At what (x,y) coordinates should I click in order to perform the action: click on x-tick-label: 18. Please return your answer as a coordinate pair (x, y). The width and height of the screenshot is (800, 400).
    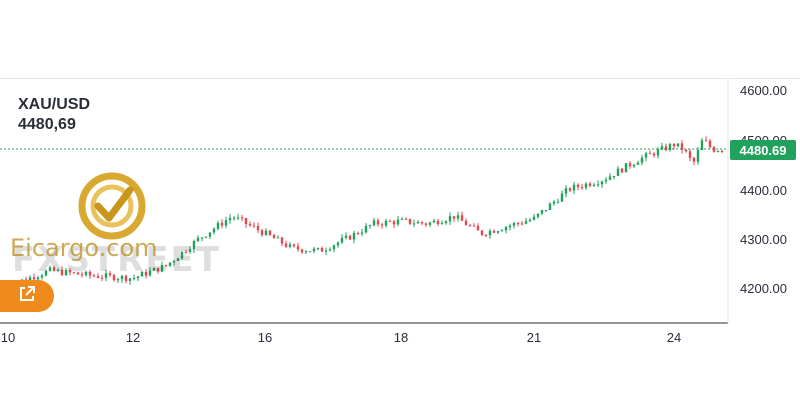
    Looking at the image, I should click on (401, 337).